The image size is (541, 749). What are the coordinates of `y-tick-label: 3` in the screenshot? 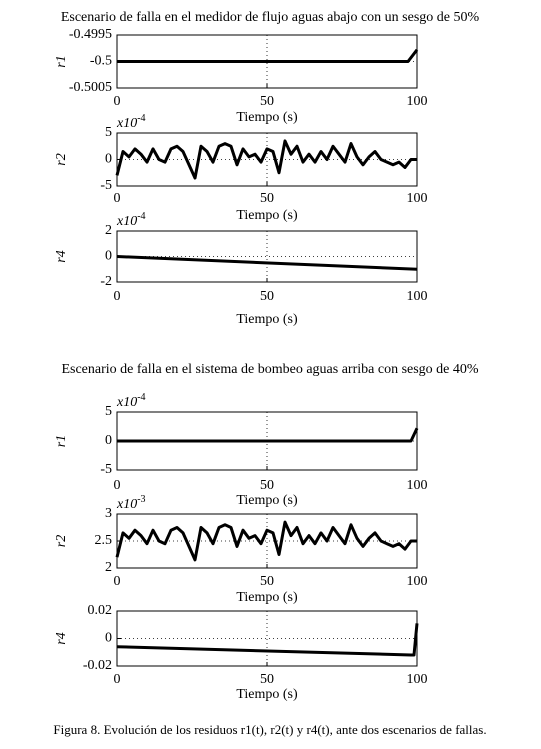 It's located at (108, 513).